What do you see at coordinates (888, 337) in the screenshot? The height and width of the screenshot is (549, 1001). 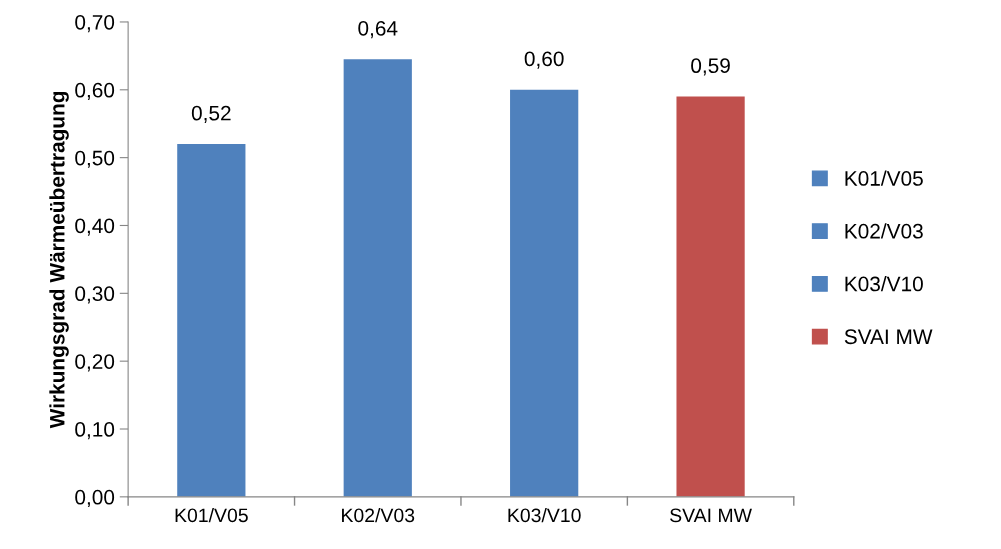 I see `legend-label: SVAI MW` at bounding box center [888, 337].